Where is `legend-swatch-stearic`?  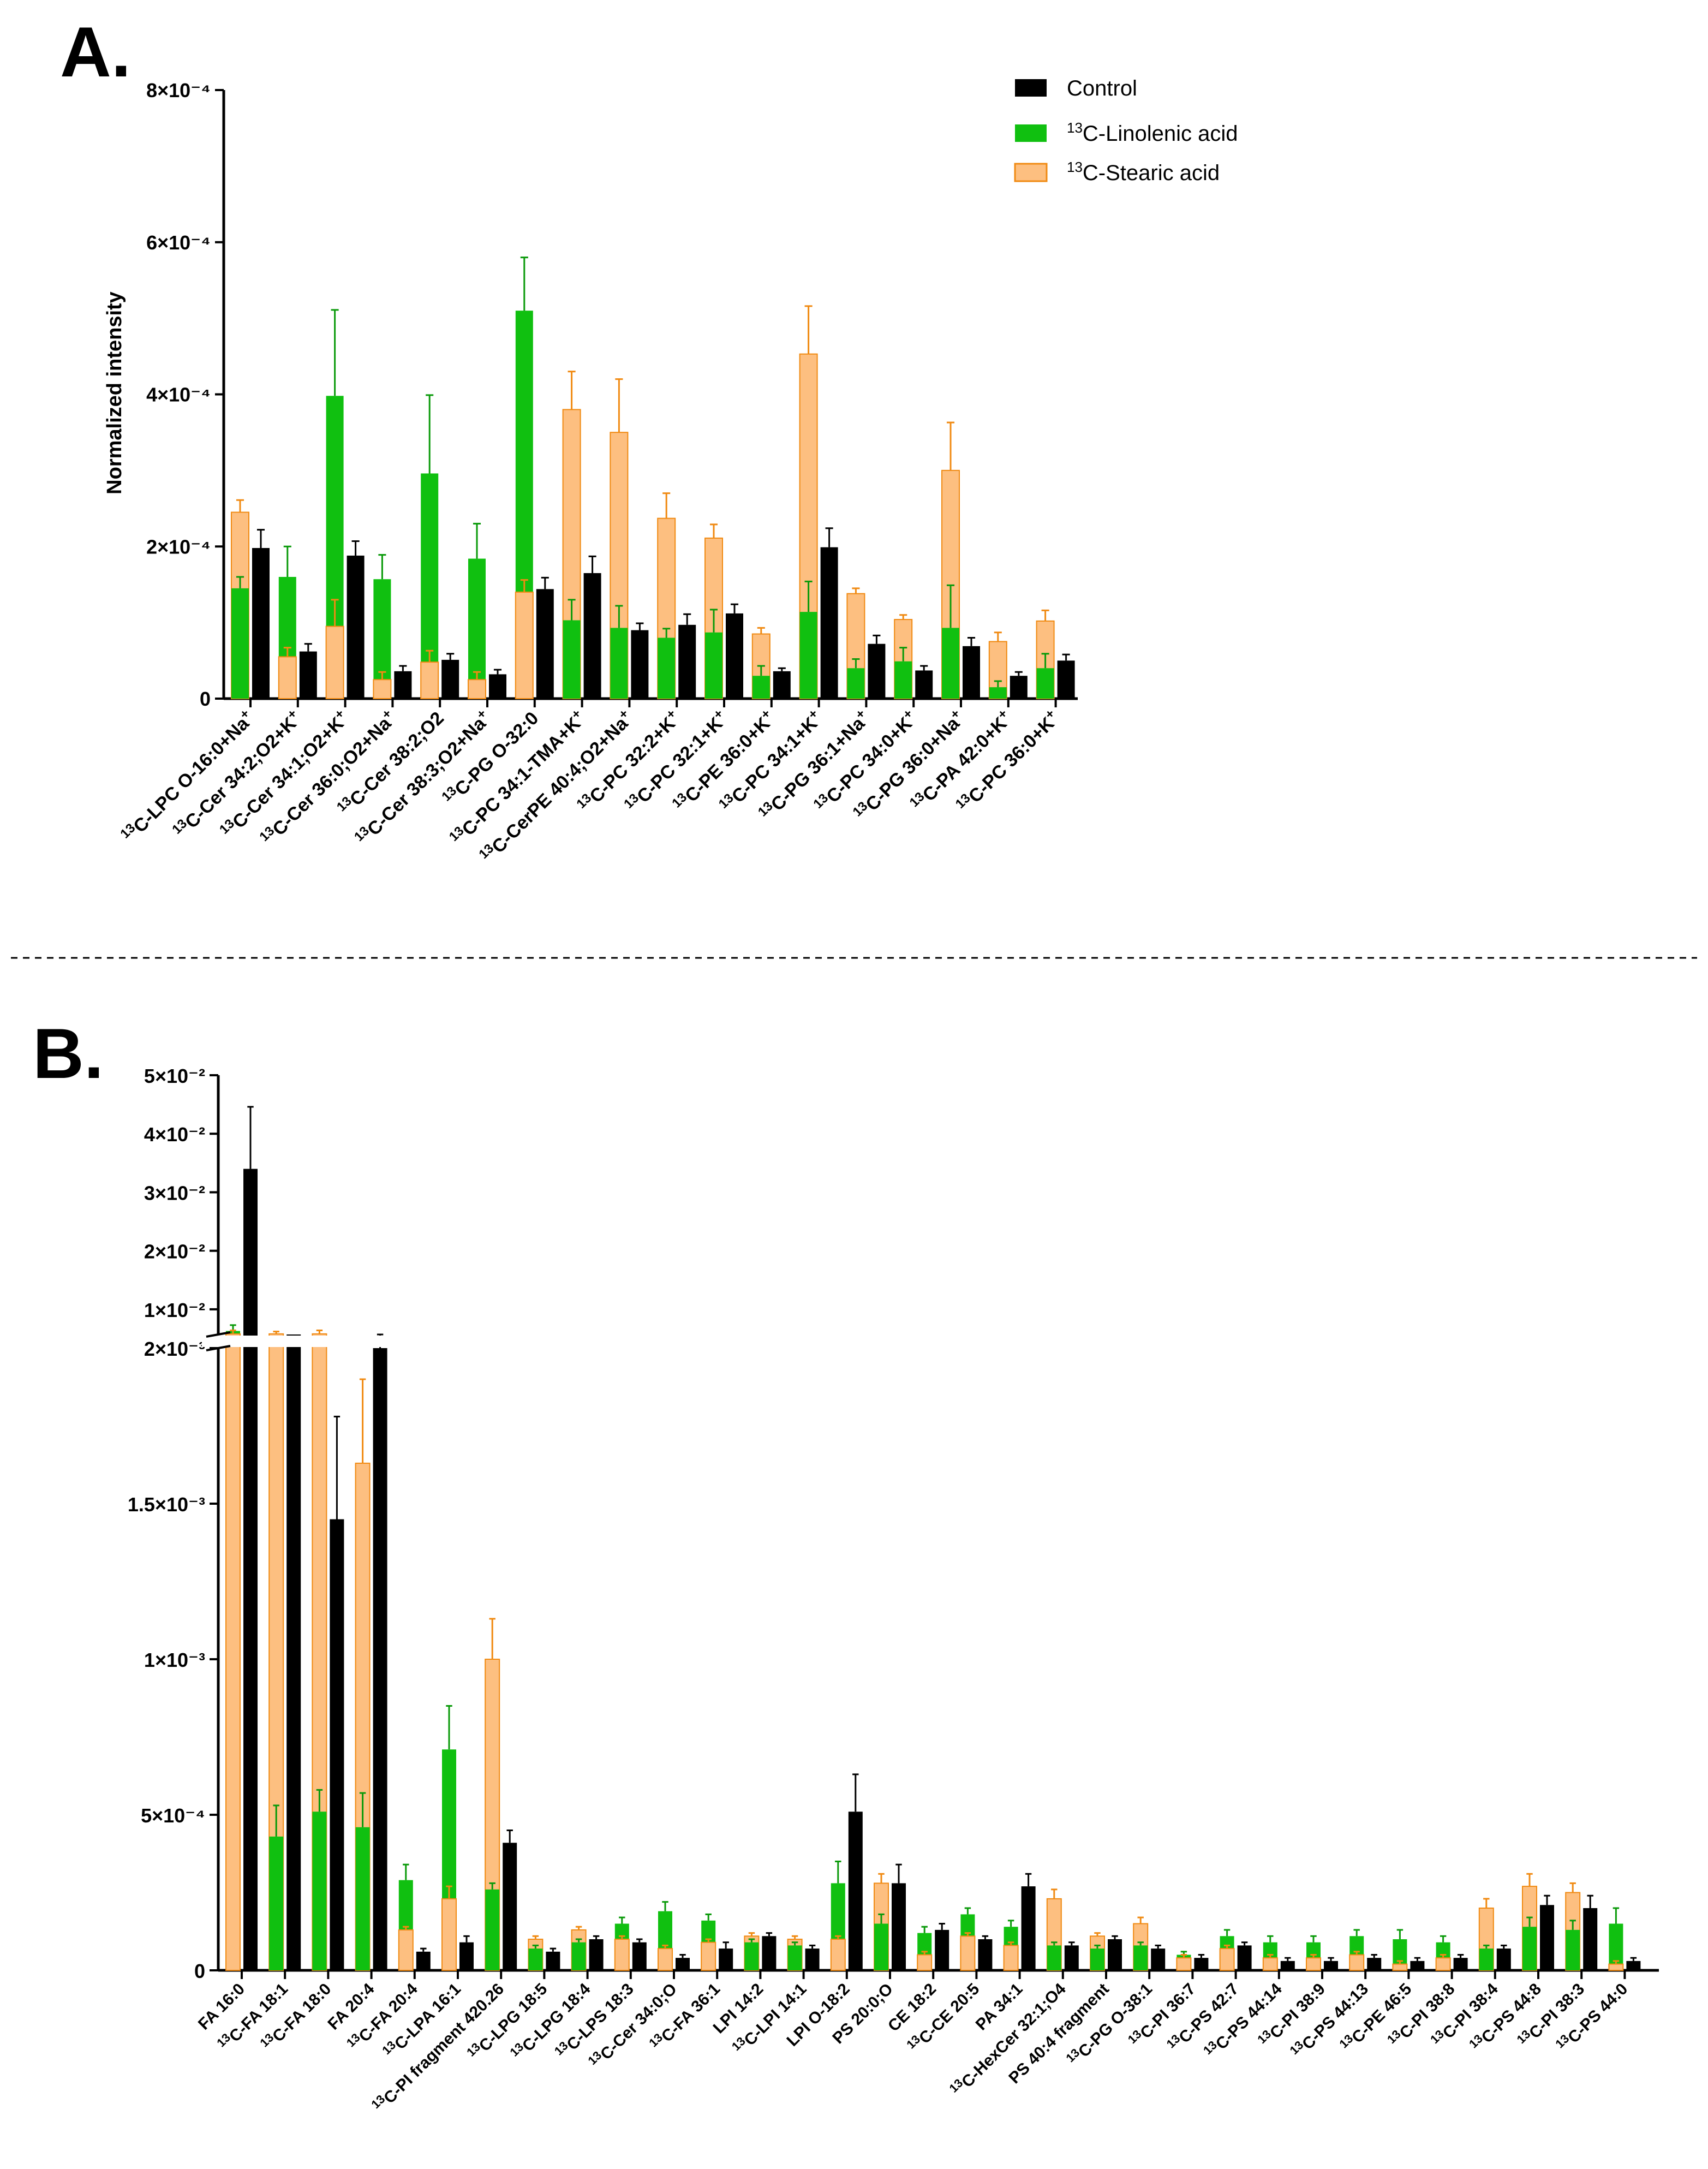 legend-swatch-stearic is located at coordinates (1031, 172).